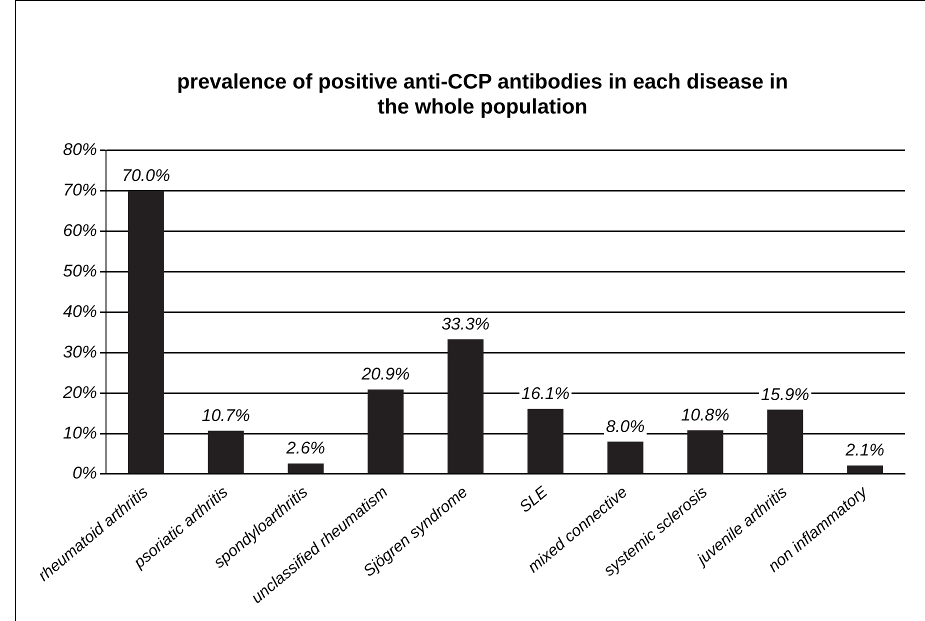 The width and height of the screenshot is (925, 621). What do you see at coordinates (545, 394) in the screenshot?
I see `data-label: 16.1%` at bounding box center [545, 394].